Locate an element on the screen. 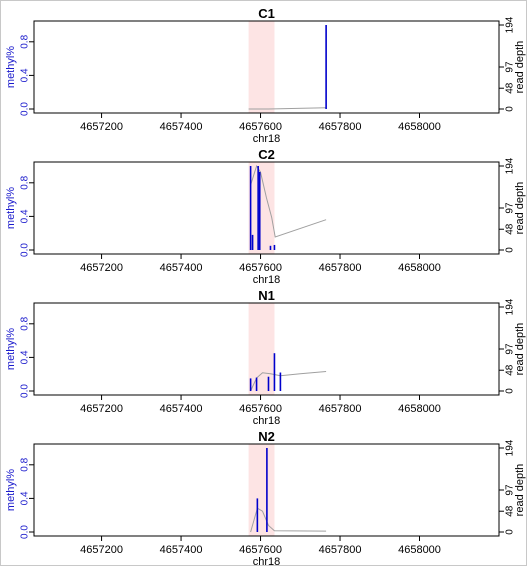  panel-title: C1 is located at coordinates (266, 13).